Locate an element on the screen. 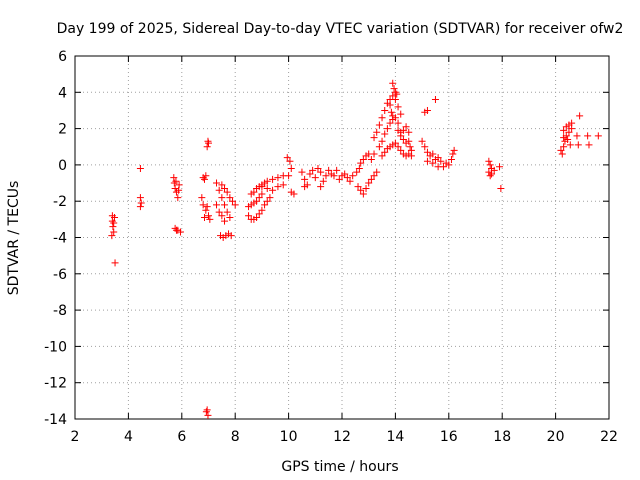 Image resolution: width=640 pixels, height=480 pixels. y-tick-label: 2 is located at coordinates (62, 130).